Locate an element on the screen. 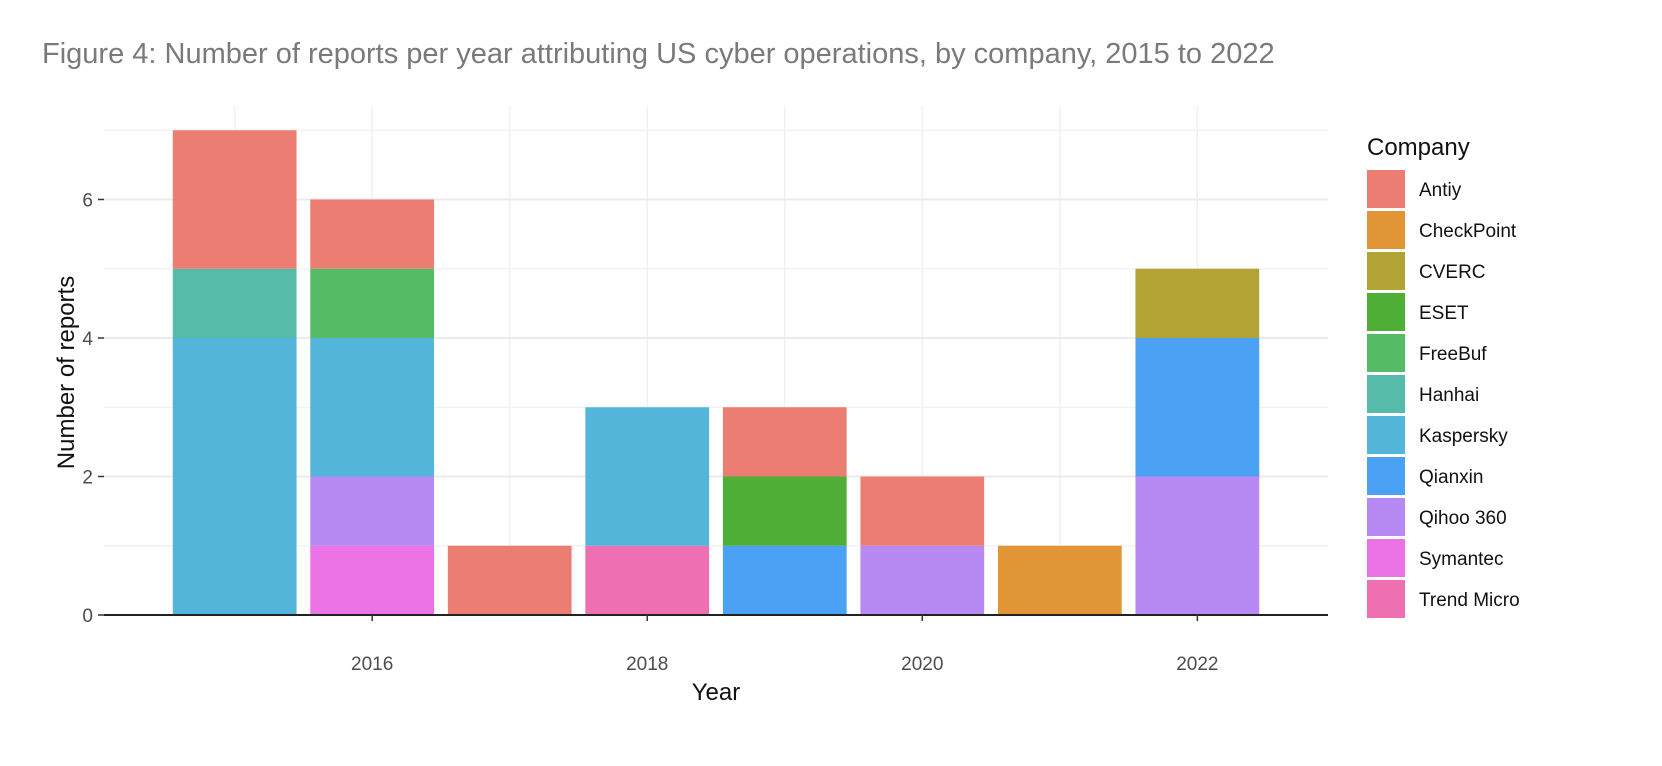 The width and height of the screenshot is (1662, 766). bar-segment-eset-2019 is located at coordinates (784, 511).